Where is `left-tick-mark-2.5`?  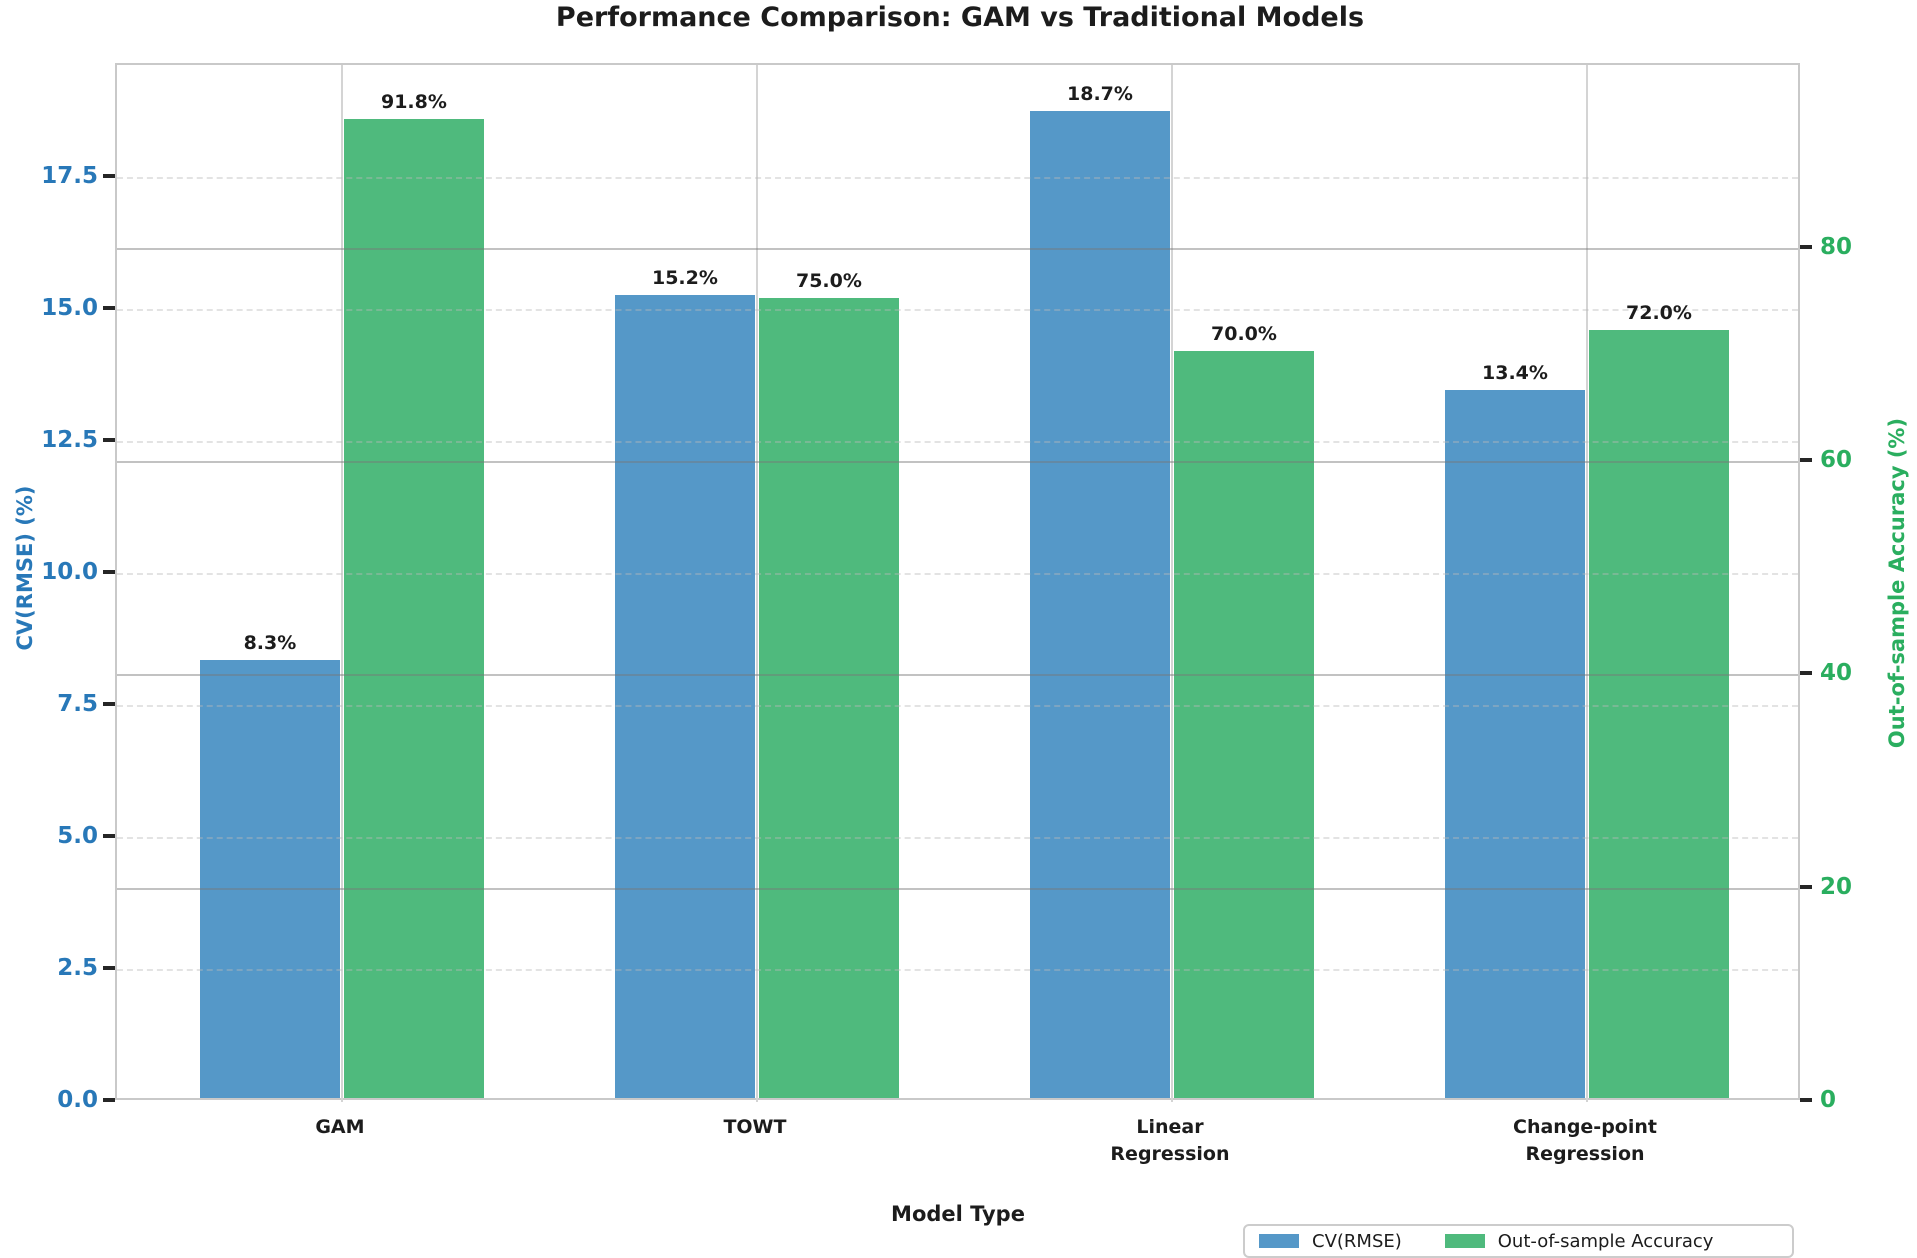 left-tick-mark-2.5 is located at coordinates (109, 967).